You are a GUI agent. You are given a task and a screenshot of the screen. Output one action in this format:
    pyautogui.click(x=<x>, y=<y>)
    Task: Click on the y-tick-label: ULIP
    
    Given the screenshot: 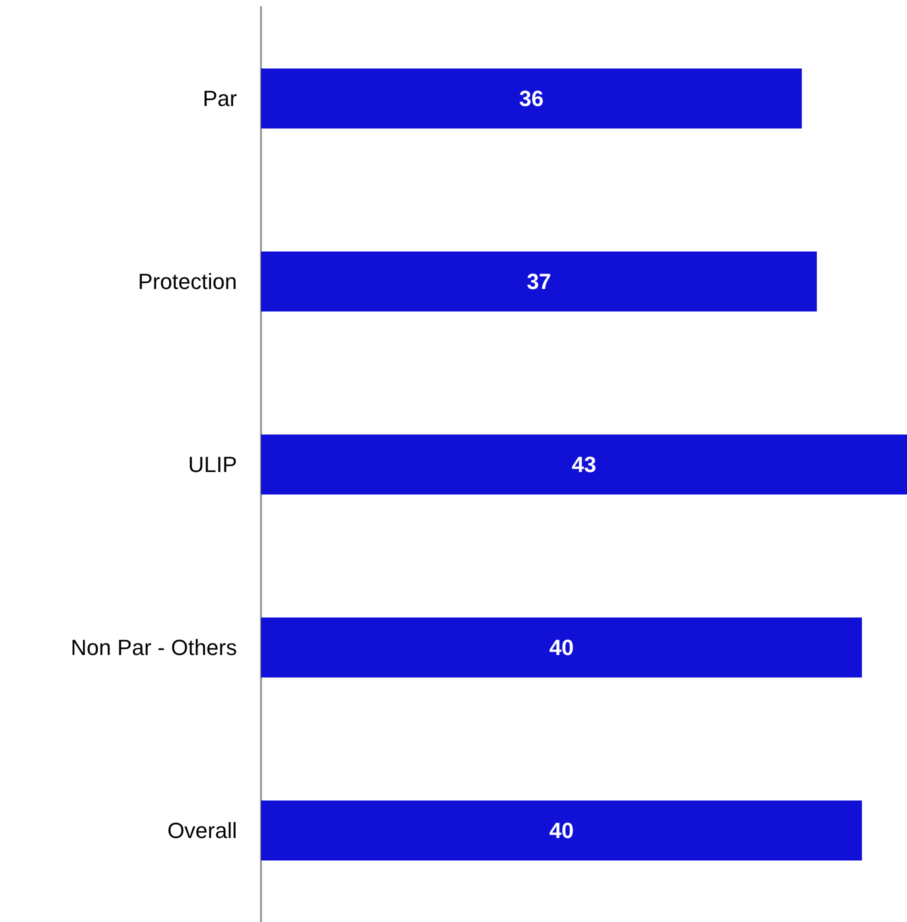 What is the action you would take?
    pyautogui.click(x=212, y=464)
    